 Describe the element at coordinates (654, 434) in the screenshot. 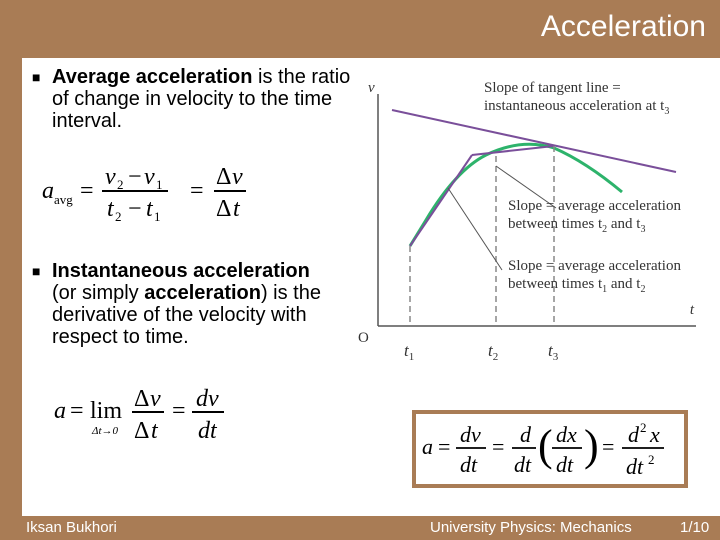

I see `svg-text: x` at that location.